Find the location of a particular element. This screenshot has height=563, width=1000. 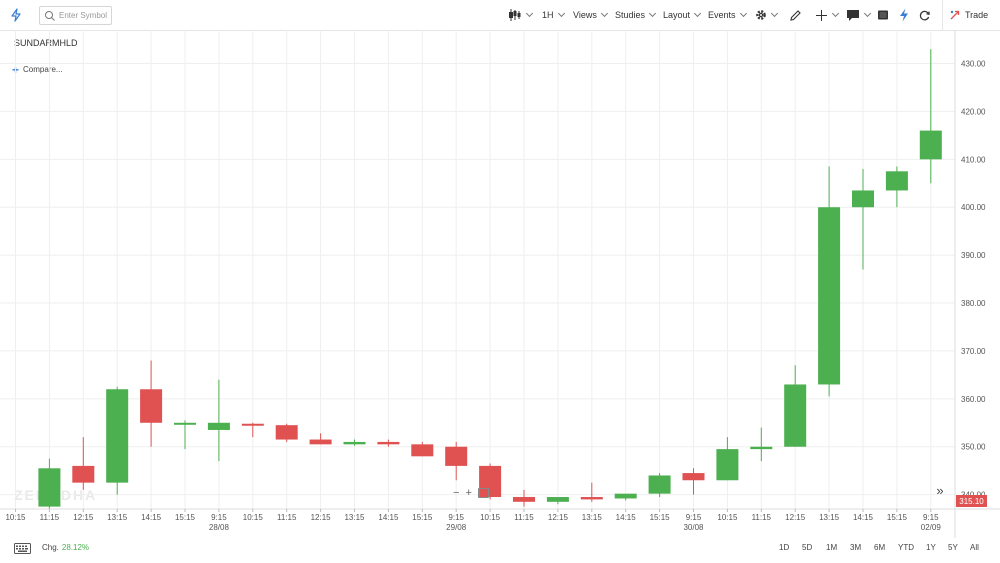

change-label: Chg. is located at coordinates (50, 547).